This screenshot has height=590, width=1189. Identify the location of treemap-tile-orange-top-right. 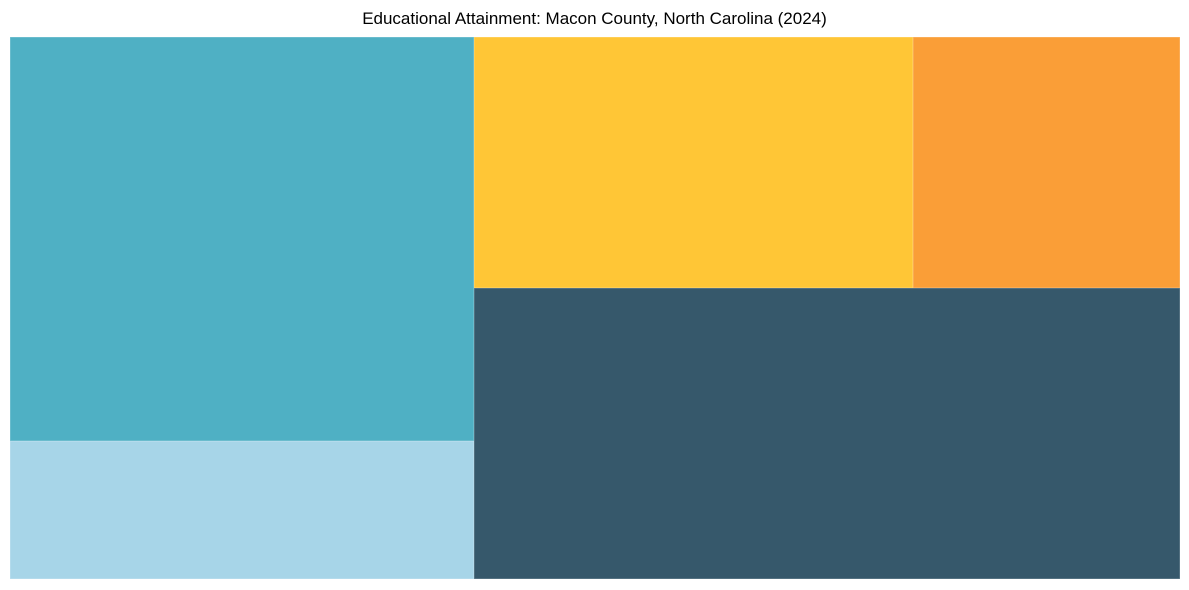
(1046, 162).